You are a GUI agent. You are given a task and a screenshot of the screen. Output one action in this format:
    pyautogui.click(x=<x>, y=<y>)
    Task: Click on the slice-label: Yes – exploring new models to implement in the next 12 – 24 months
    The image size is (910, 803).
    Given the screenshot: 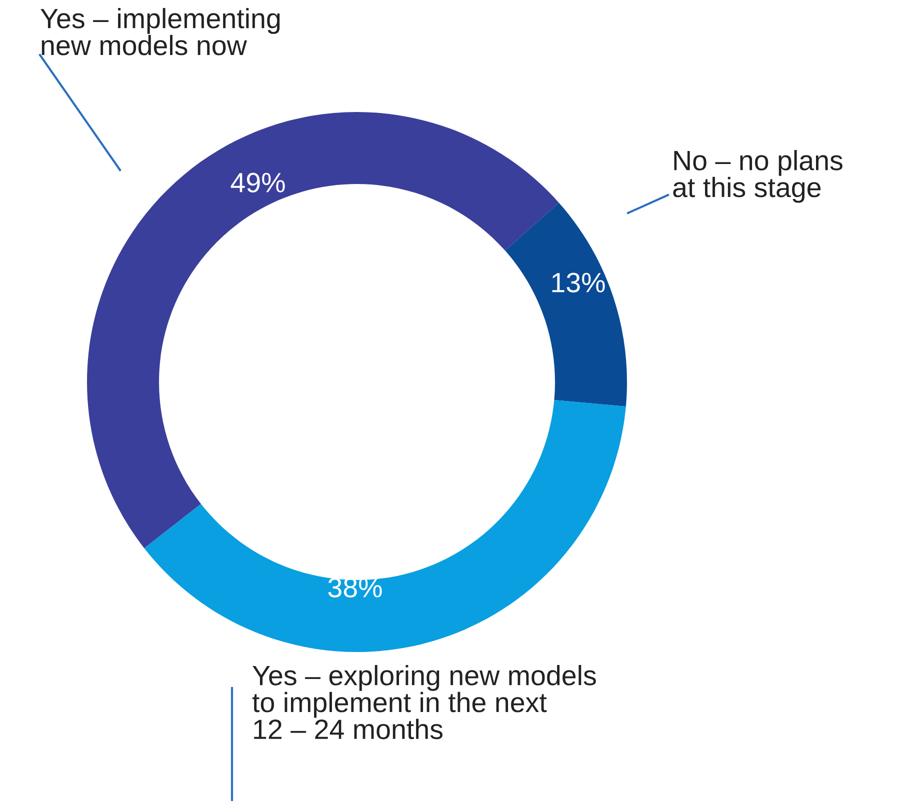 What is the action you would take?
    pyautogui.click(x=424, y=702)
    